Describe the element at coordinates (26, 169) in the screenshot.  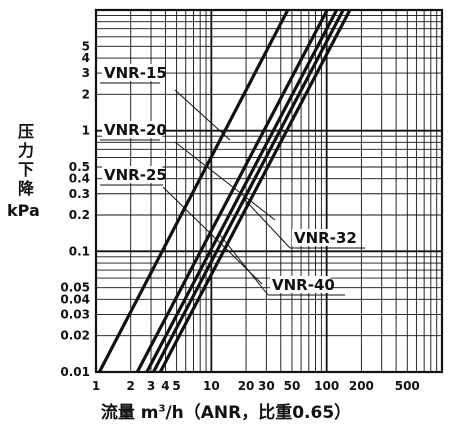
I see `y-axis-label-char-3: 下` at that location.